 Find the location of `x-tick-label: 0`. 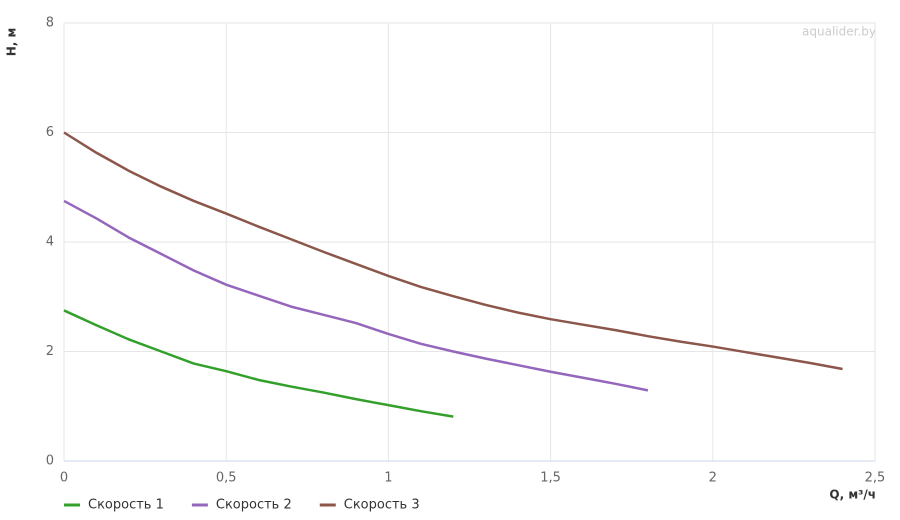

x-tick-label: 0 is located at coordinates (64, 478).